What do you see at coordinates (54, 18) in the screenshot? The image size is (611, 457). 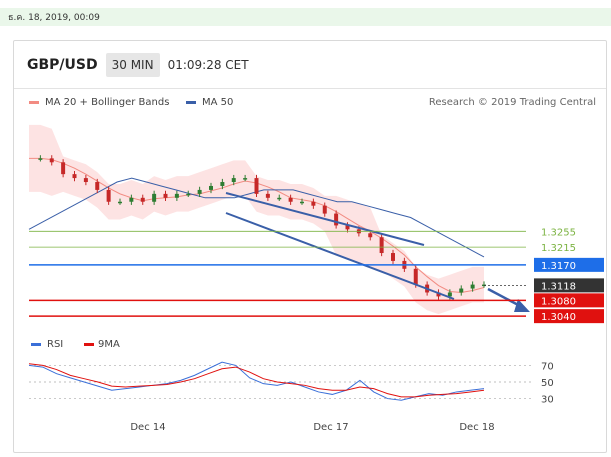 I see `timestamp: ธ.ค. 18, 2019, 00:09` at bounding box center [54, 18].